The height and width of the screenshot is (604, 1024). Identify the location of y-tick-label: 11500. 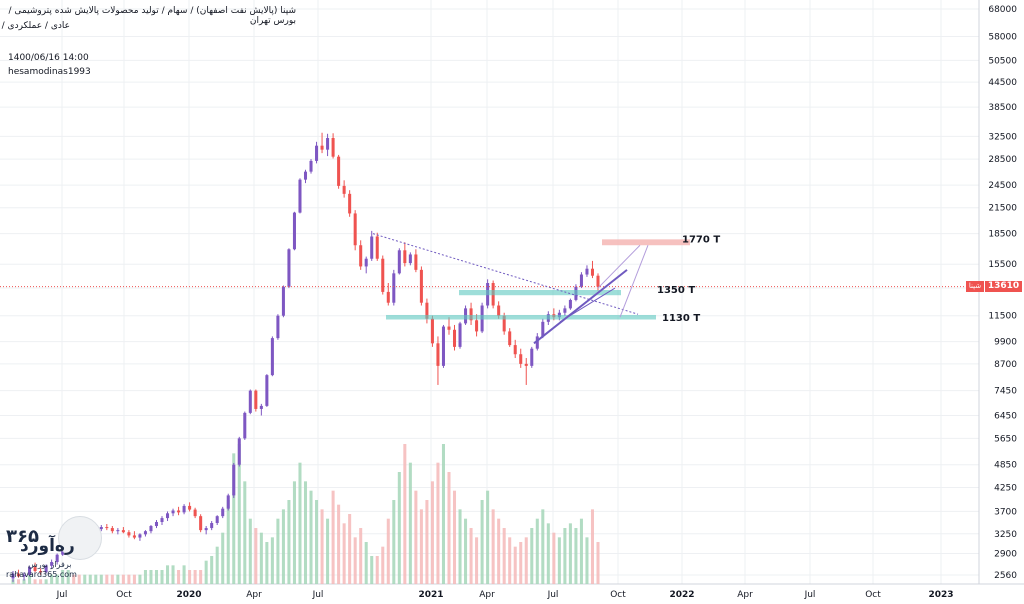
(1002, 317).